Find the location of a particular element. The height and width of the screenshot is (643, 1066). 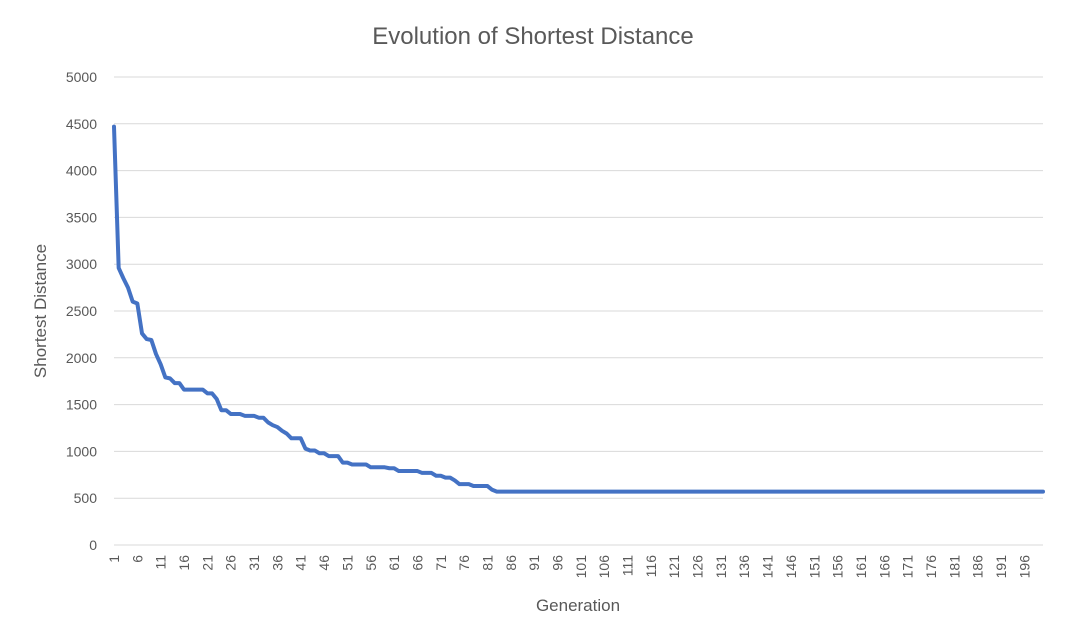

x-tick-label: 6 is located at coordinates (137, 559).